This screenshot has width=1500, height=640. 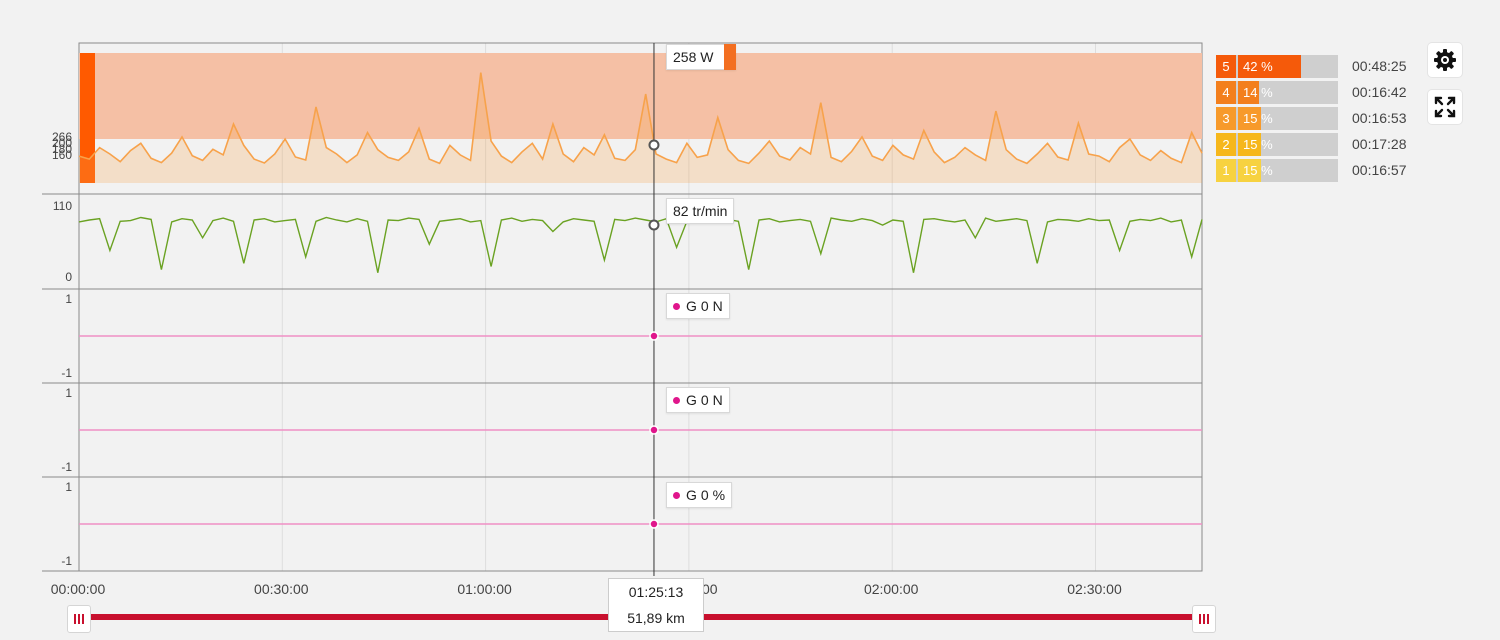 I want to click on power-spike, so click(x=87, y=118).